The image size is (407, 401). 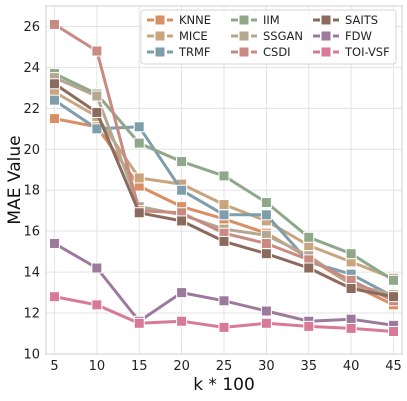 What do you see at coordinates (97, 366) in the screenshot?
I see `x-tick-label: 10` at bounding box center [97, 366].